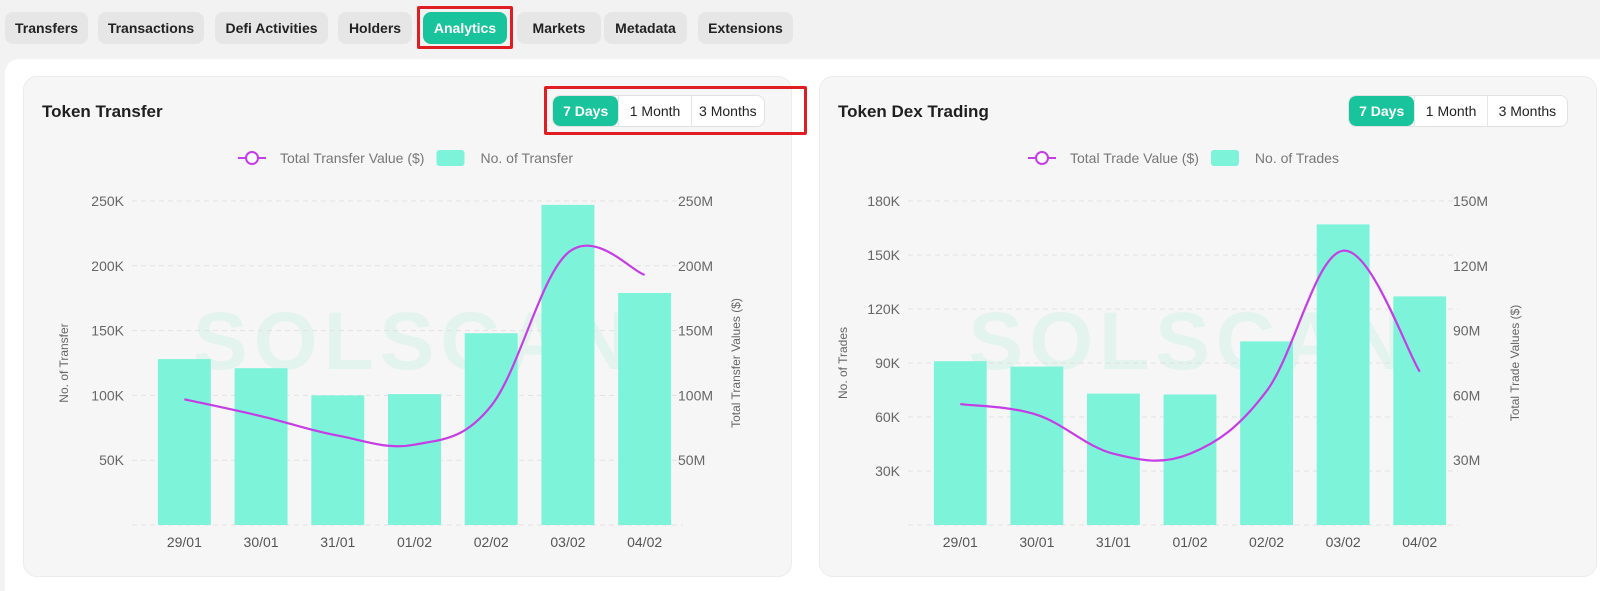  I want to click on y2-axis-title: Total Transfer Values ($), so click(736, 363).